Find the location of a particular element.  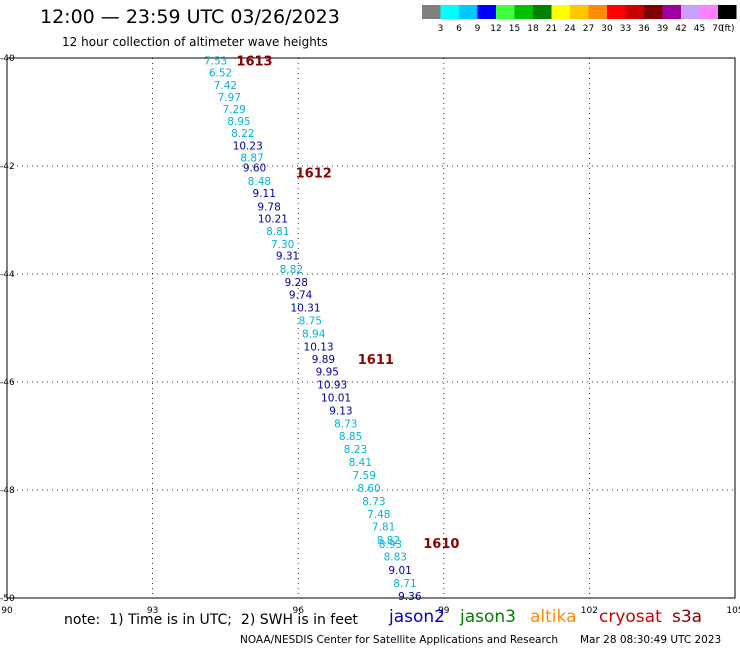

wave-height-label: 8.94 is located at coordinates (314, 334).